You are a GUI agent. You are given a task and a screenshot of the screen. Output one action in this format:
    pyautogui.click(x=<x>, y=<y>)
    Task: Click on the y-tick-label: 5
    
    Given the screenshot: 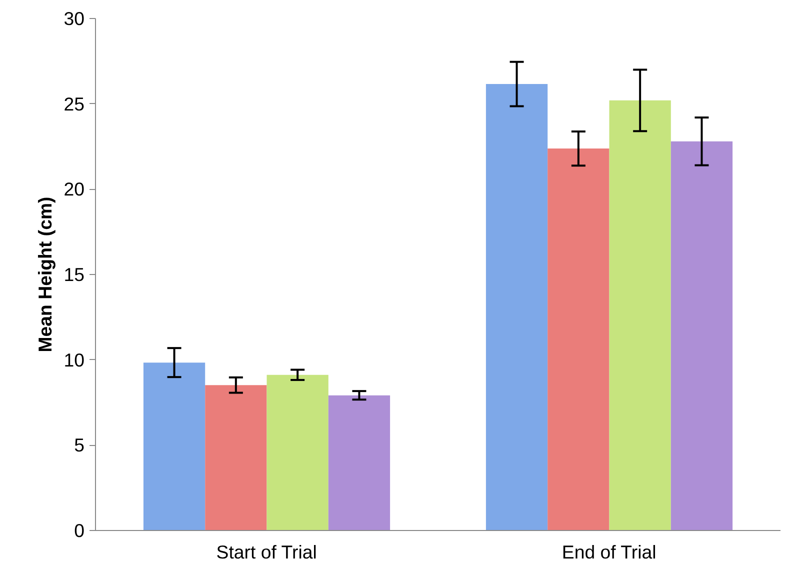 What is the action you would take?
    pyautogui.click(x=79, y=445)
    